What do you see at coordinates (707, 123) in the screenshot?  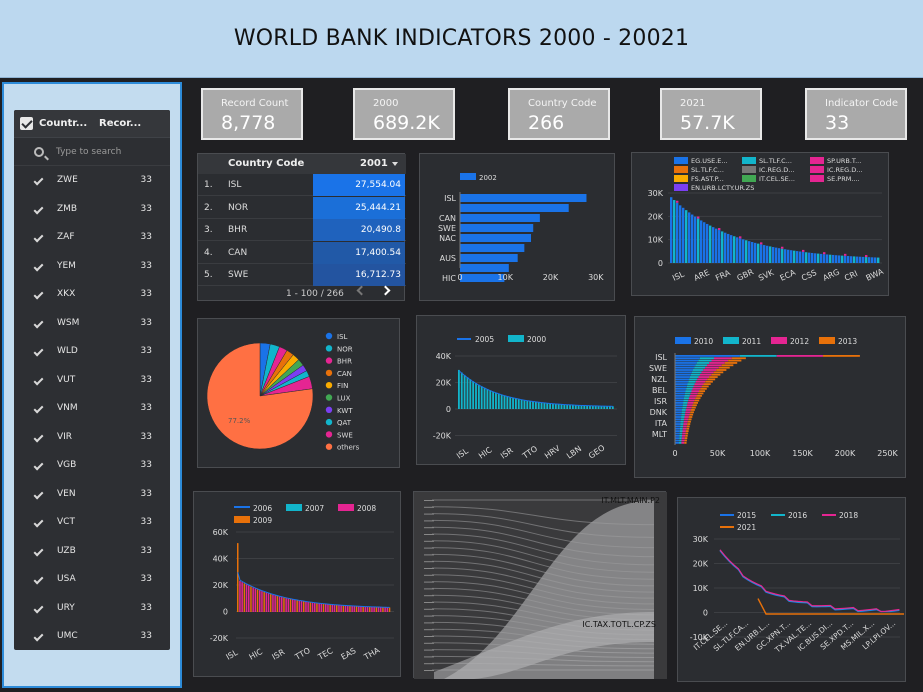 I see `kpi-value: 57.7K` at bounding box center [707, 123].